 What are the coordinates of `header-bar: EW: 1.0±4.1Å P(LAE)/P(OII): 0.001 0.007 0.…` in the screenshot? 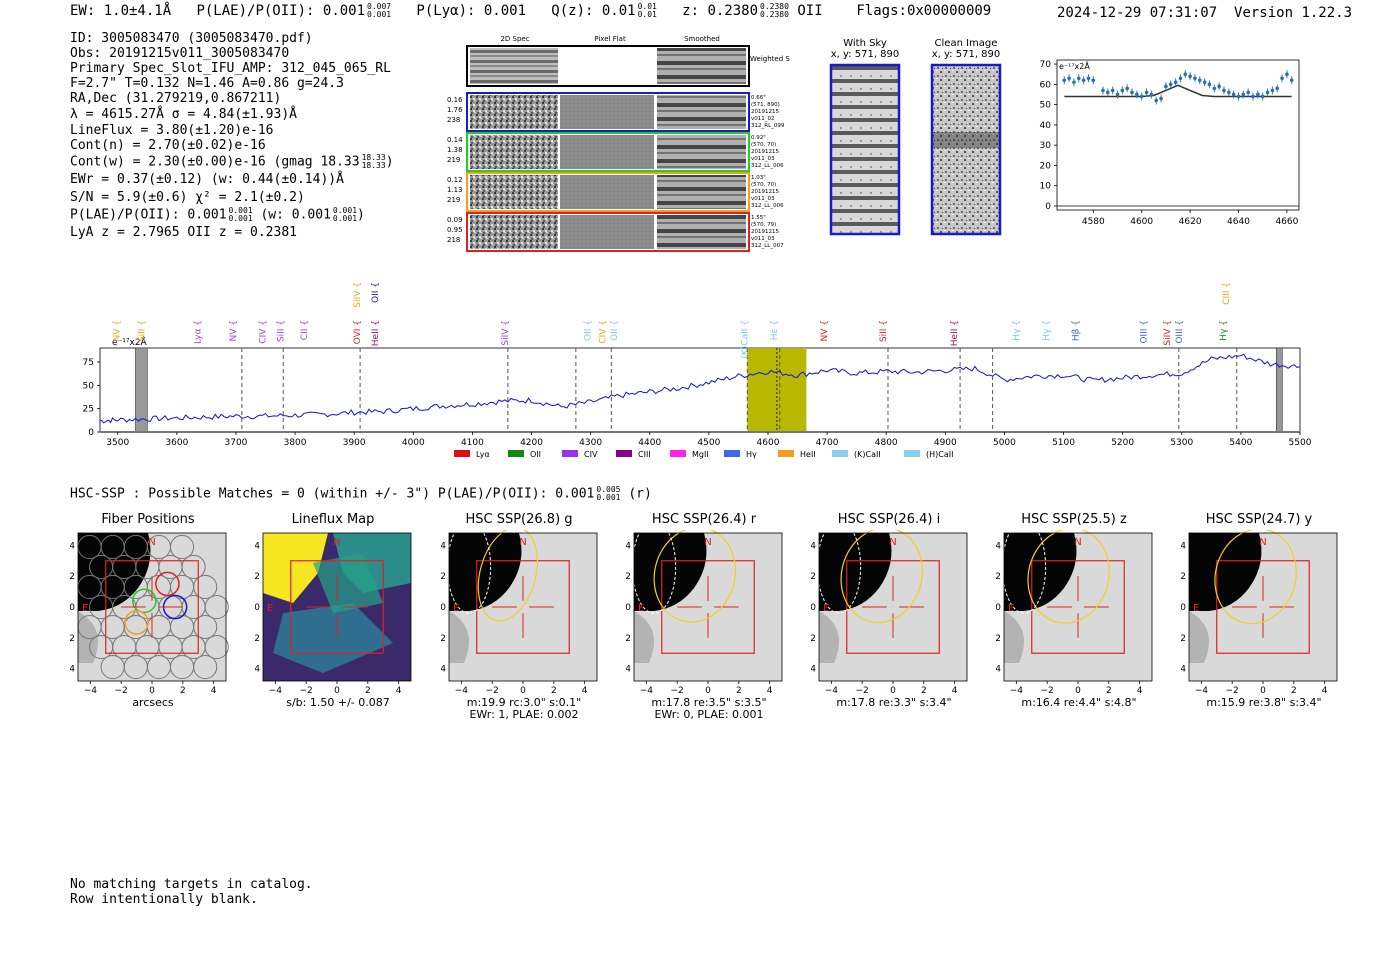 It's located at (530, 11).